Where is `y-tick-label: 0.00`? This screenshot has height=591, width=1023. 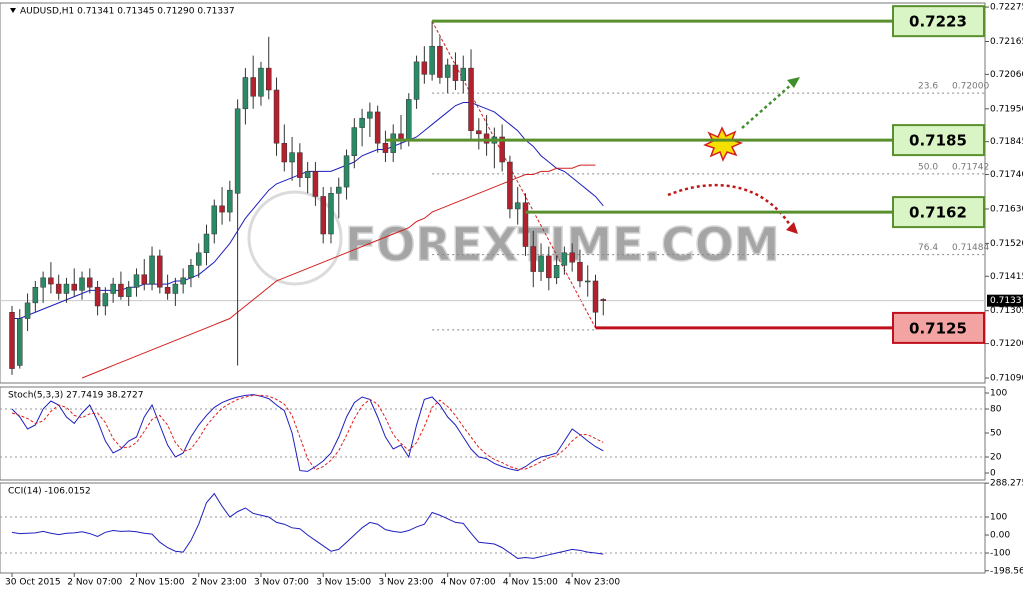
y-tick-label: 0.00 is located at coordinates (1000, 536).